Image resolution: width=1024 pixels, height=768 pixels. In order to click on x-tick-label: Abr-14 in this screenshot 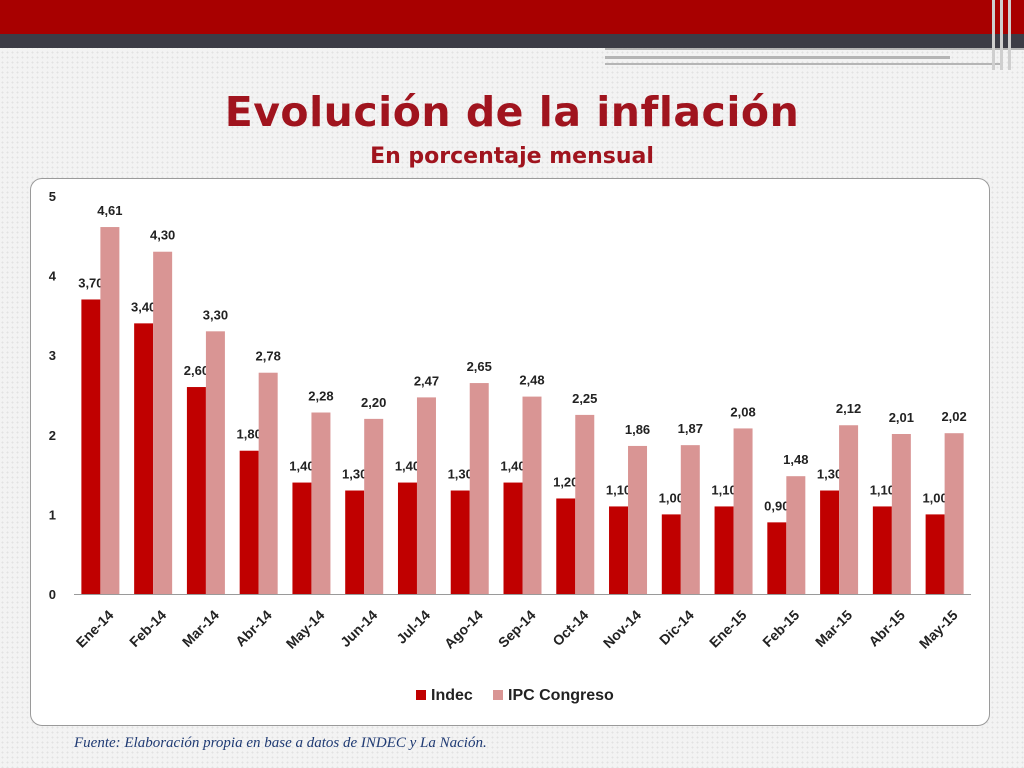, I will do `click(253, 628)`.